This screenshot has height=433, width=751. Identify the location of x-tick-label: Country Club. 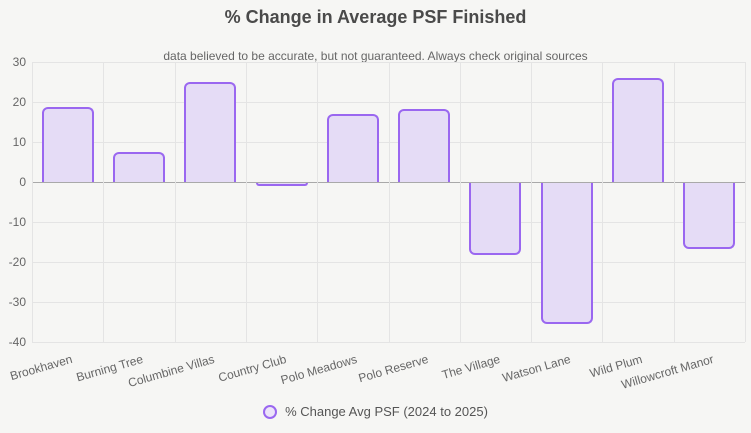
(252, 368).